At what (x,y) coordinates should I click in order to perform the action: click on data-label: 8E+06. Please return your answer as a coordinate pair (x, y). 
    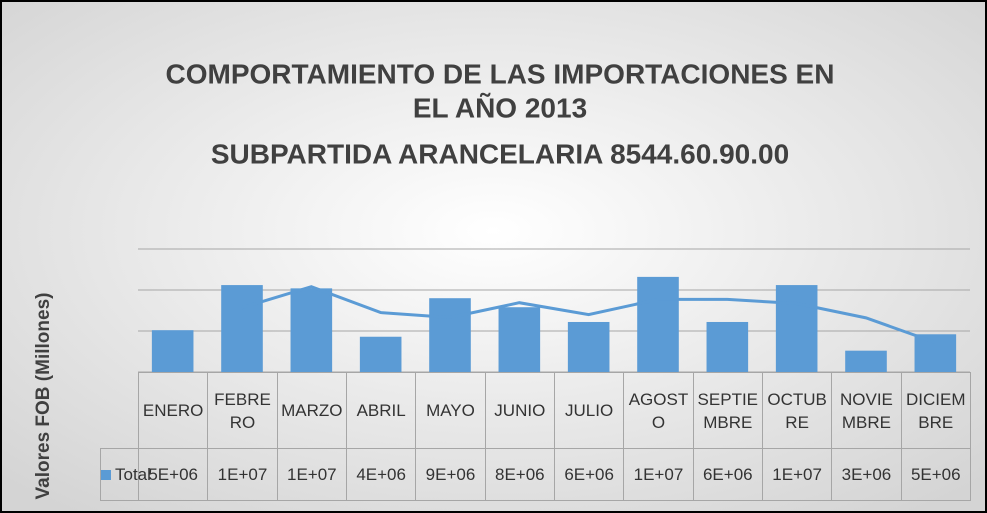
    Looking at the image, I should click on (519, 474).